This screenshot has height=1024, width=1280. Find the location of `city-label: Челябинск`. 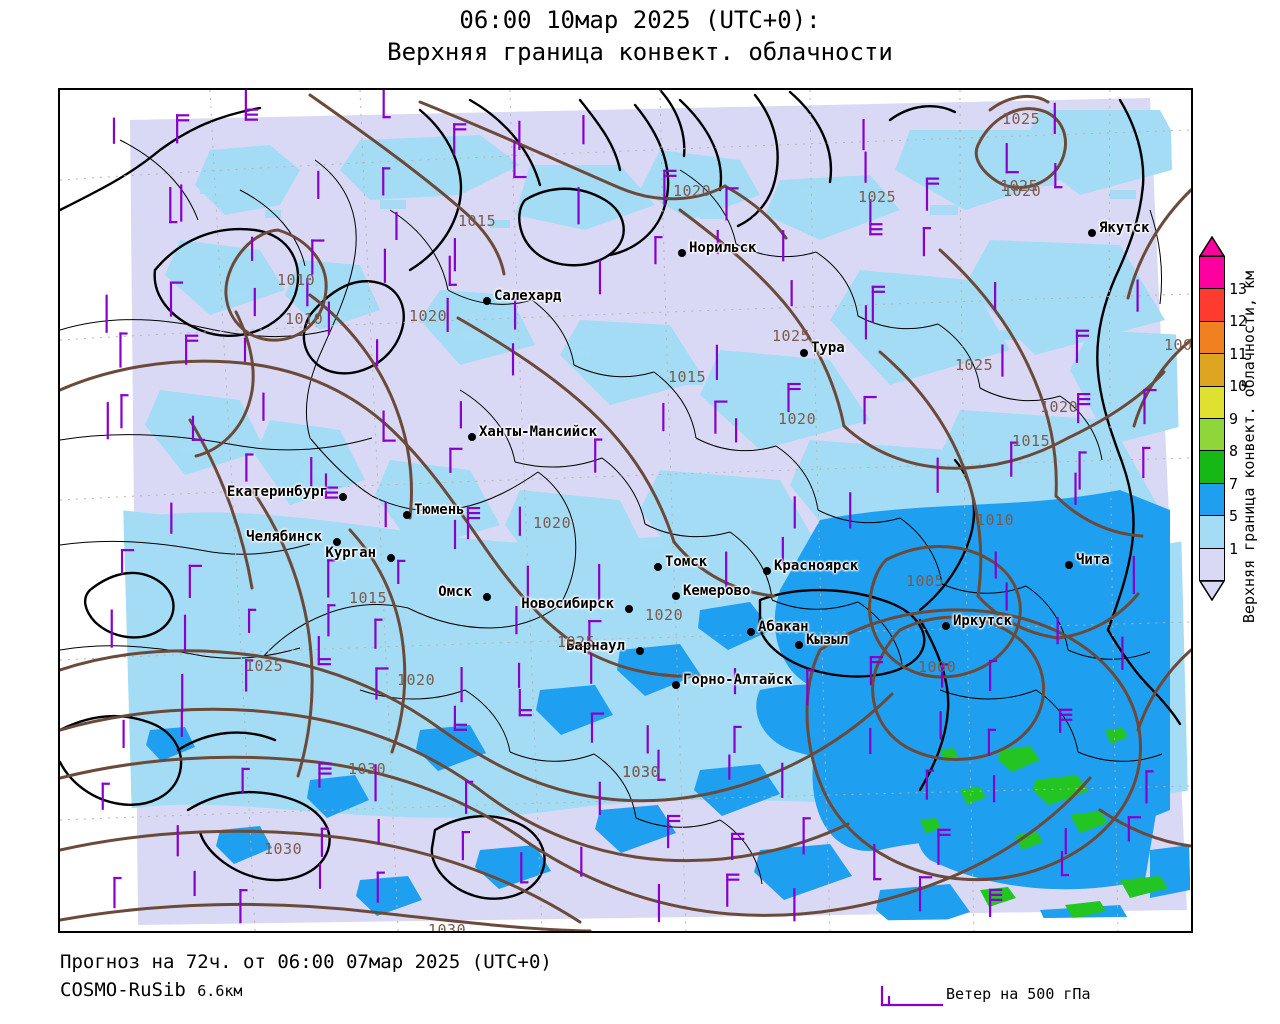

city-label: Челябинск is located at coordinates (284, 537).